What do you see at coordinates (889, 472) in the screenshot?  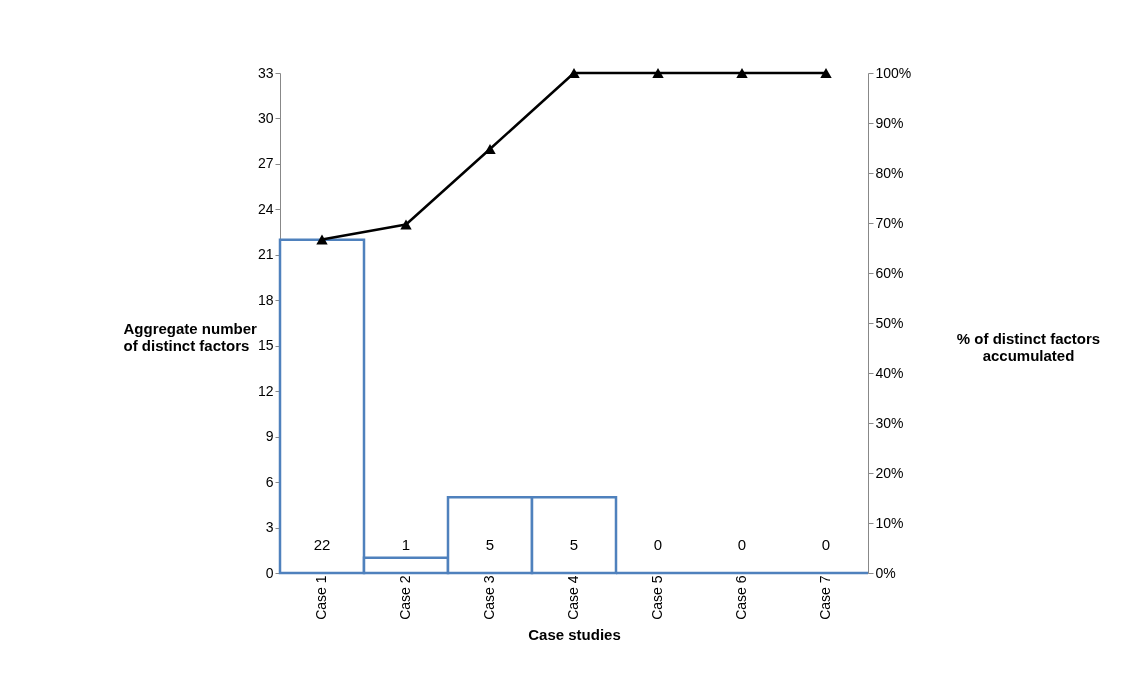 I see `y2-tick-label: 20%` at bounding box center [889, 472].